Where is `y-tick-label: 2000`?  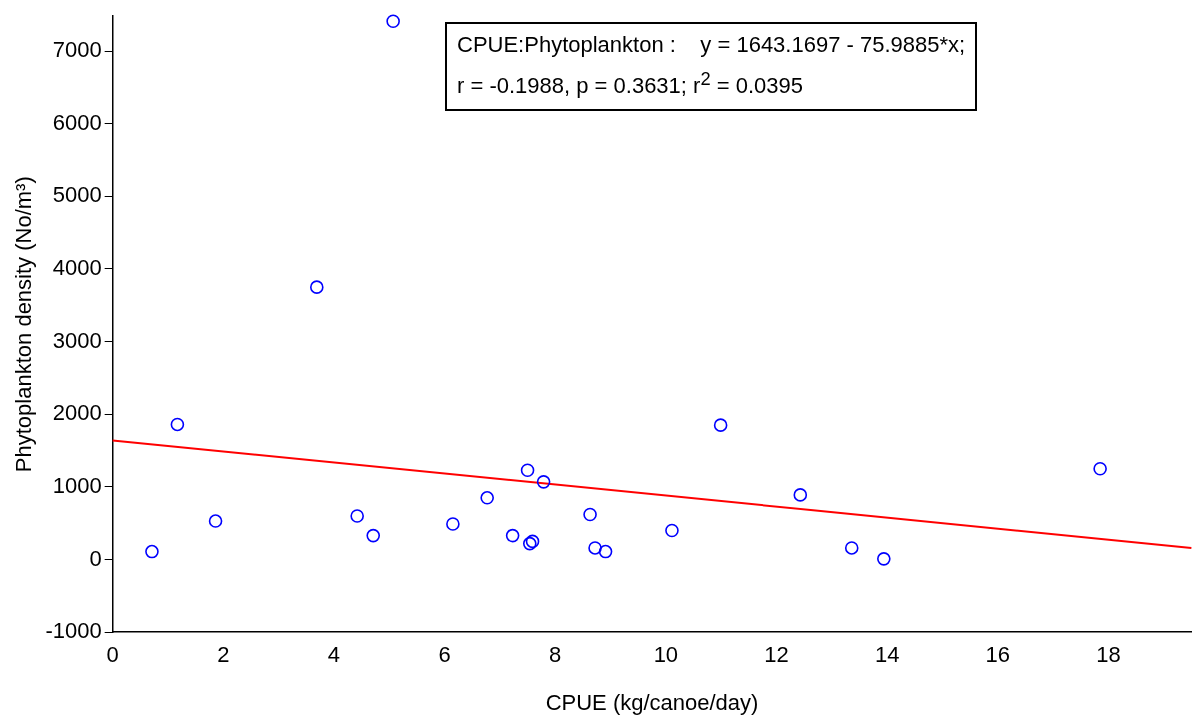 y-tick-label: 2000 is located at coordinates (77, 413).